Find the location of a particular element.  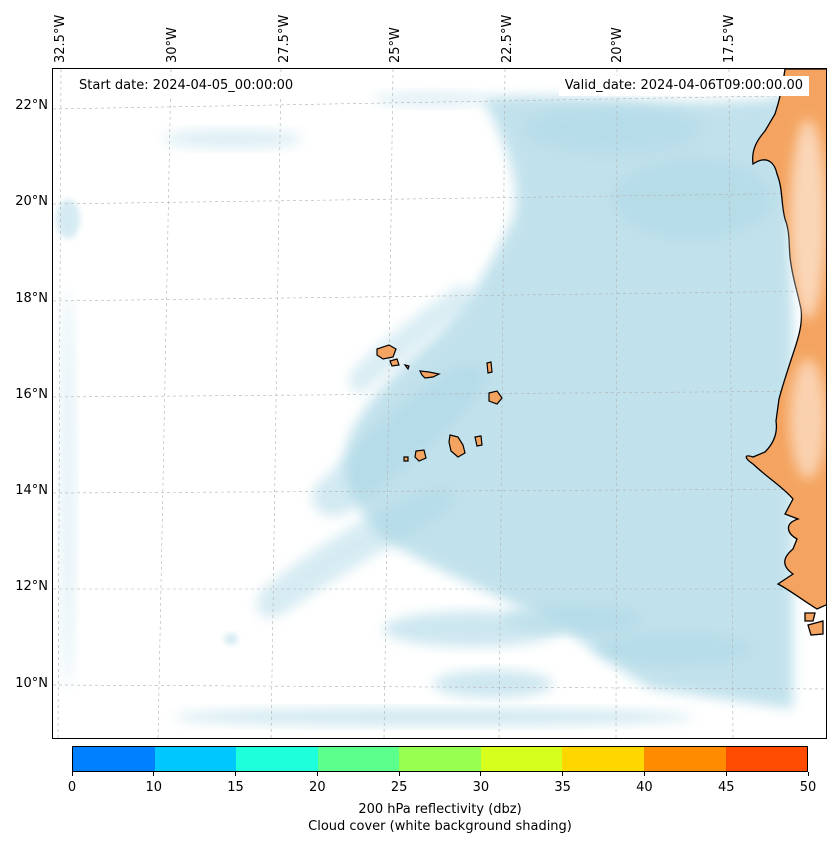

island-sao-nicolau is located at coordinates (429, 374).